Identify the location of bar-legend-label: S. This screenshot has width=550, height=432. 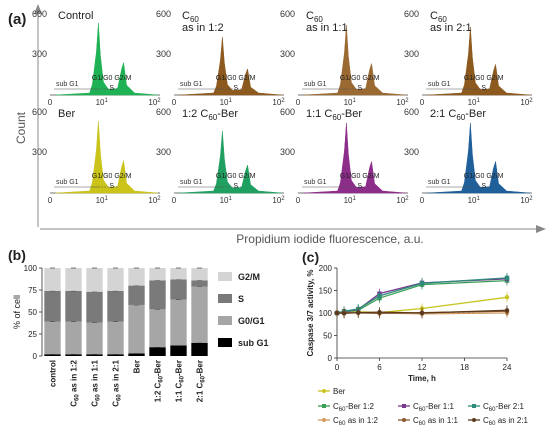
(241, 299).